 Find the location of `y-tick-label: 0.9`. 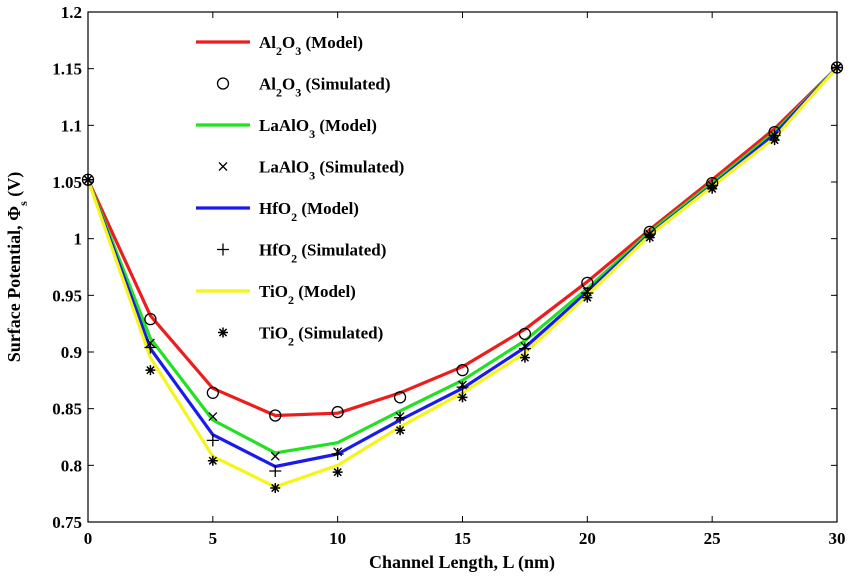

y-tick-label: 0.9 is located at coordinates (71, 352).